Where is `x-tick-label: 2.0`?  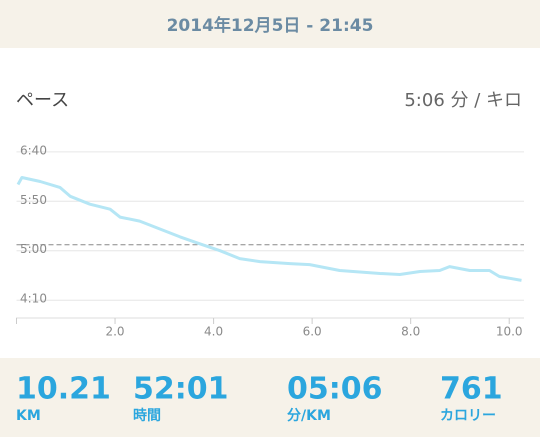 x-tick-label: 2.0 is located at coordinates (114, 332).